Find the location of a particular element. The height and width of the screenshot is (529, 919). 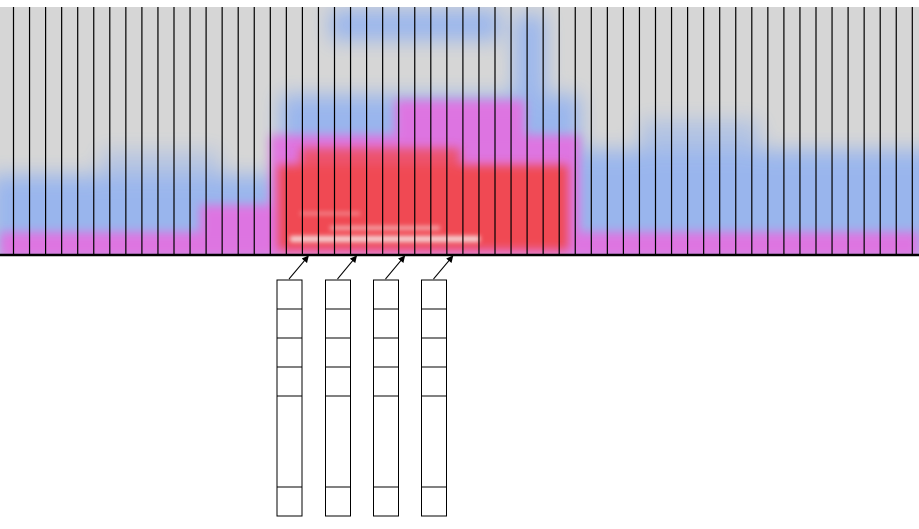

spectrogram-peak-energy is located at coordinates (385, 227).